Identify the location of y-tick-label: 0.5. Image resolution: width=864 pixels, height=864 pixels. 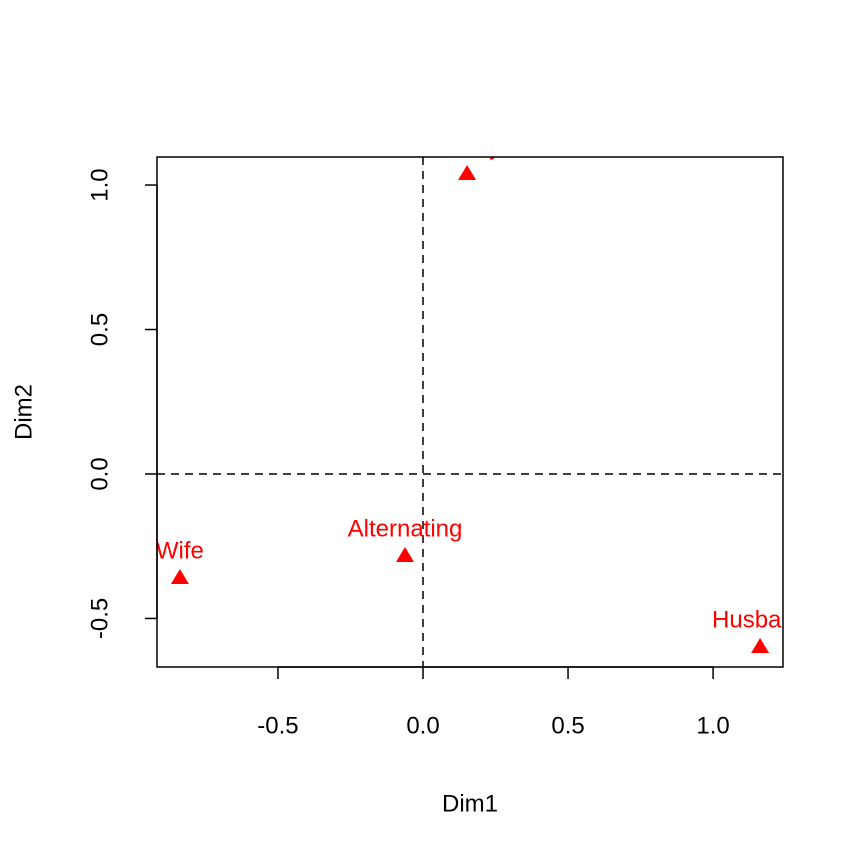
(99, 329).